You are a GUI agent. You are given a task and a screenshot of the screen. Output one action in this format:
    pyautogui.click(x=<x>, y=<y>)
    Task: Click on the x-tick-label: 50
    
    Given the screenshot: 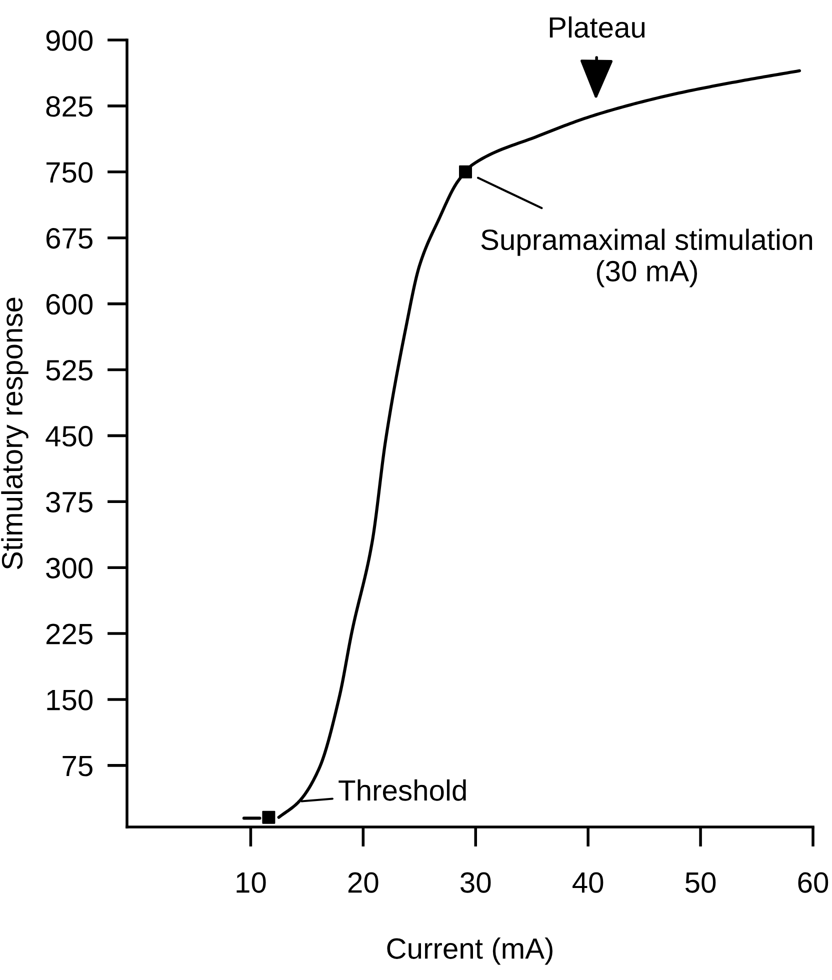 What is the action you would take?
    pyautogui.click(x=700, y=882)
    